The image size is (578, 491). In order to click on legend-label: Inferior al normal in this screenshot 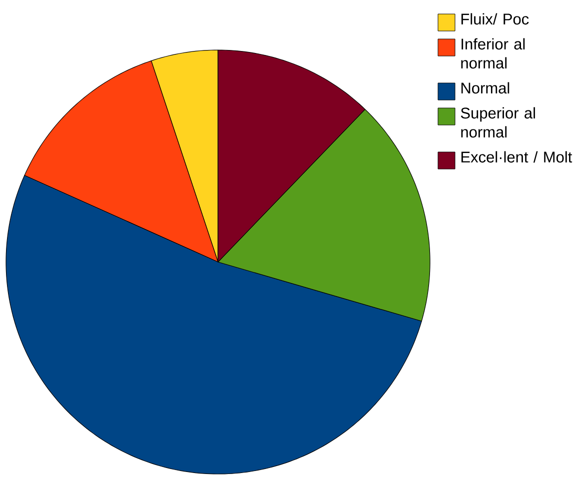, I will do `click(493, 53)`.